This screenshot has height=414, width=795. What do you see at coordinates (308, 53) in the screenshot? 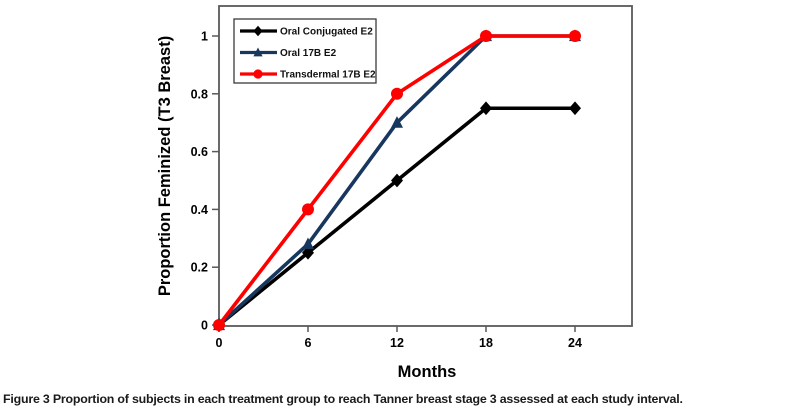
I see `legend-label: Oral 17B E2` at bounding box center [308, 53].